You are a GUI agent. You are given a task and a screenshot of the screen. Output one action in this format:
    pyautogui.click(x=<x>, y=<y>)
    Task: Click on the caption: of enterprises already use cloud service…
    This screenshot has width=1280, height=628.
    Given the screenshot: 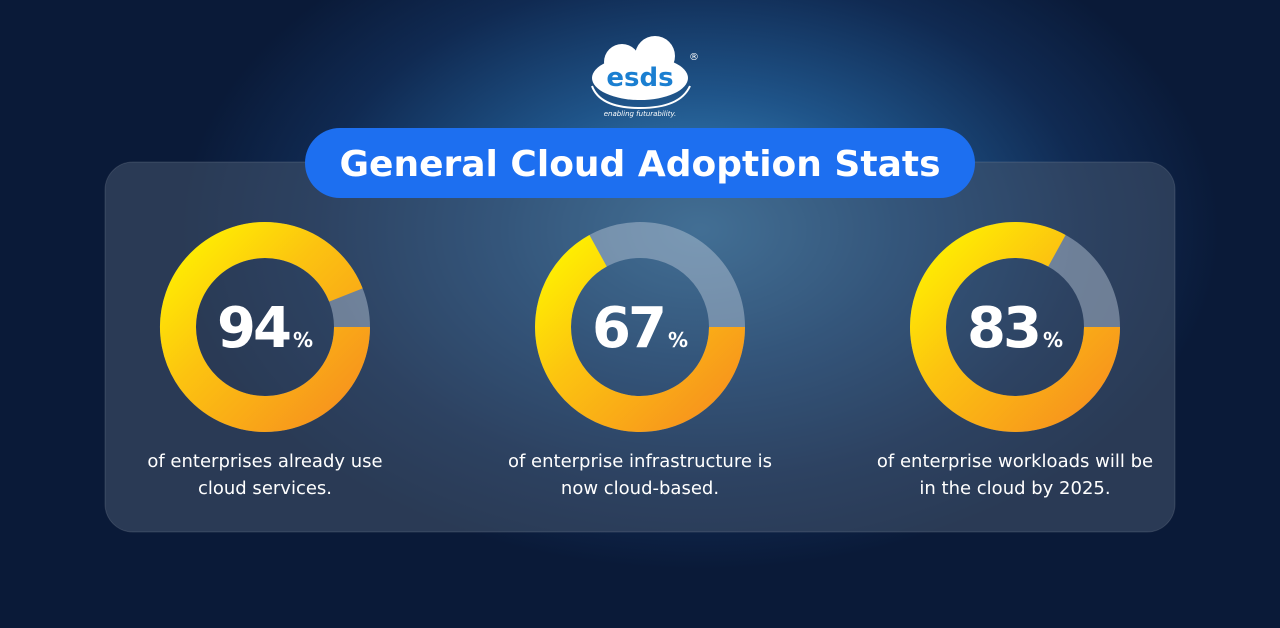 What is the action you would take?
    pyautogui.click(x=265, y=475)
    